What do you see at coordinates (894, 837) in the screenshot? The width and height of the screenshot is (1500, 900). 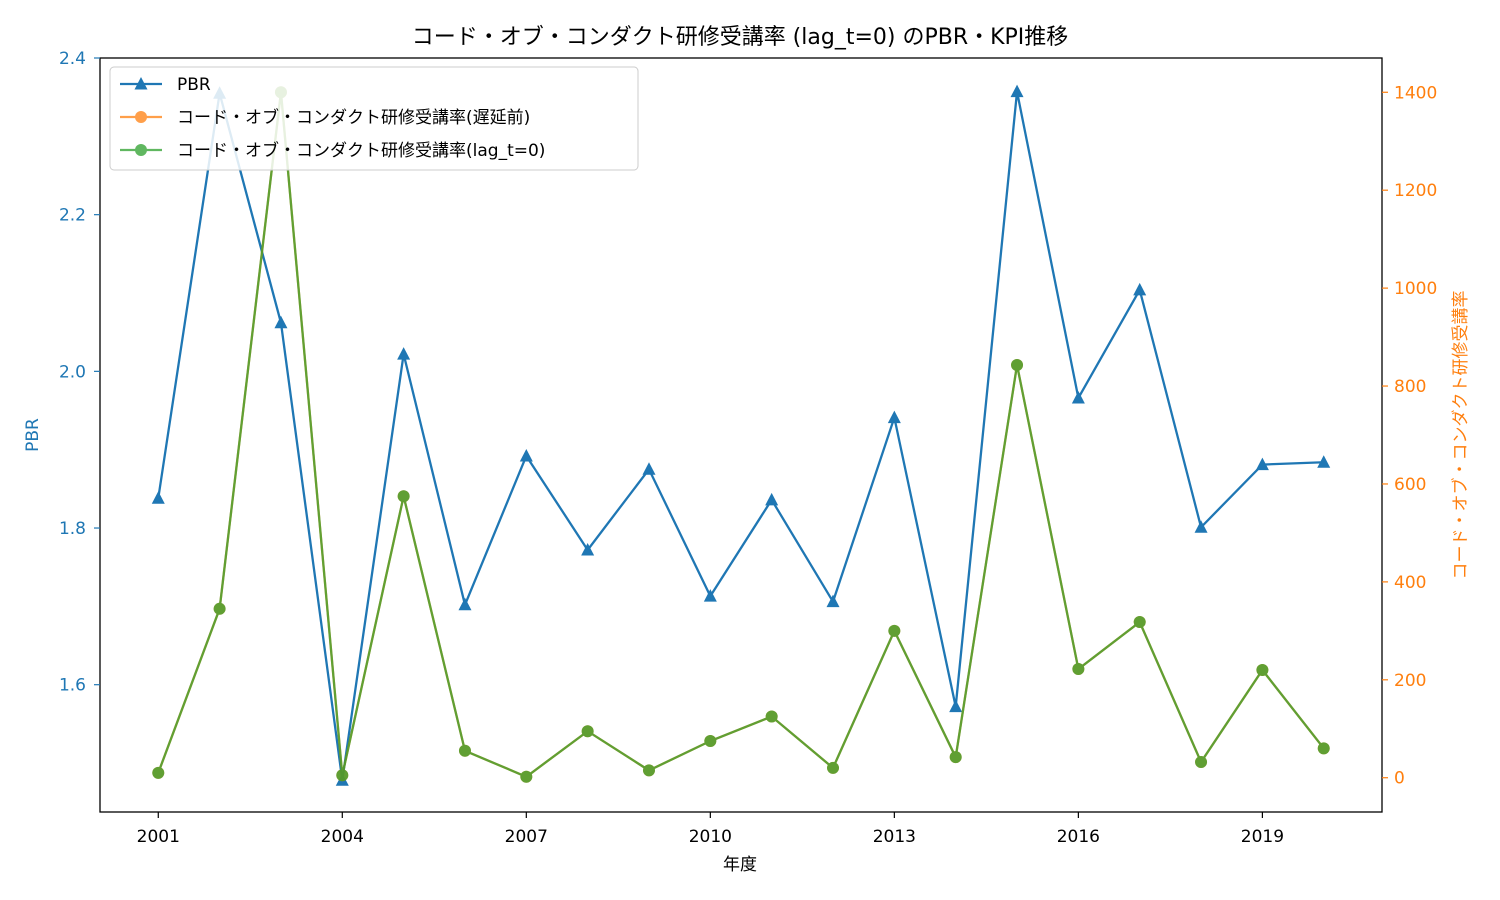 I see `x-tick-label: 2013` at bounding box center [894, 837].